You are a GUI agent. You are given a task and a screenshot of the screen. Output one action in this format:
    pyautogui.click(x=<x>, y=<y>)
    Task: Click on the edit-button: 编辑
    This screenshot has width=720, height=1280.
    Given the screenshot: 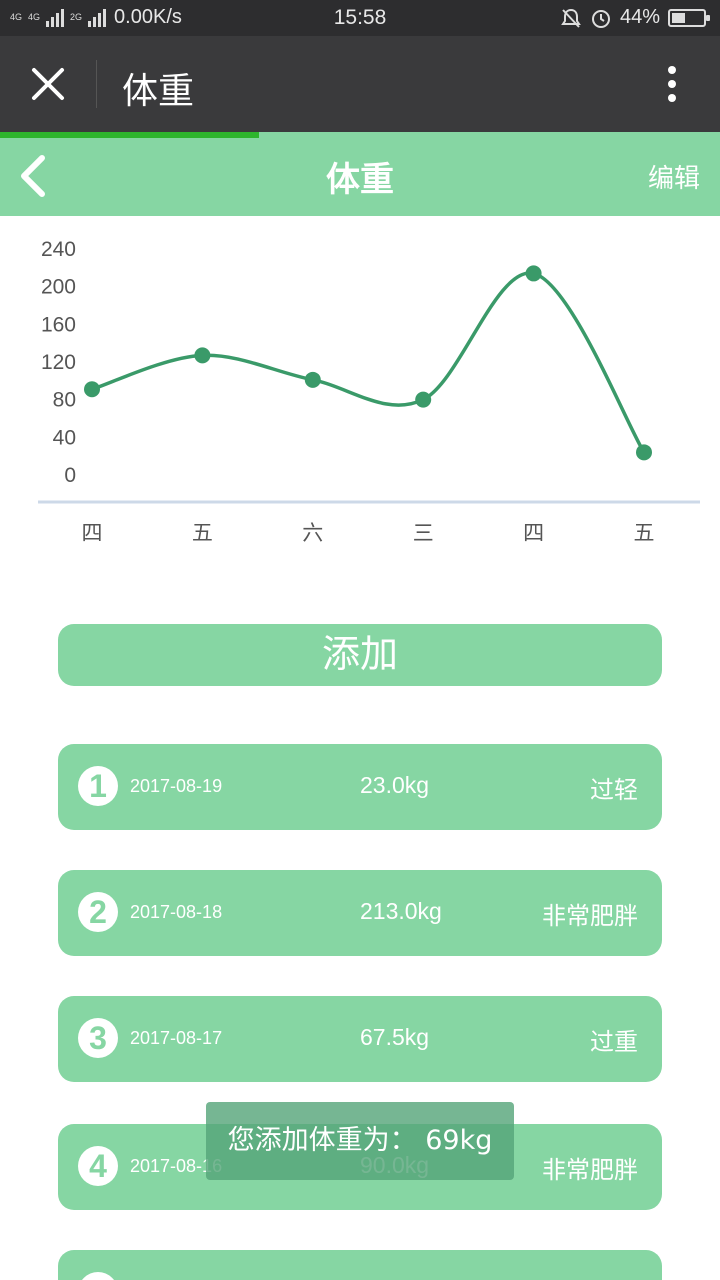 What is the action you would take?
    pyautogui.click(x=673, y=179)
    